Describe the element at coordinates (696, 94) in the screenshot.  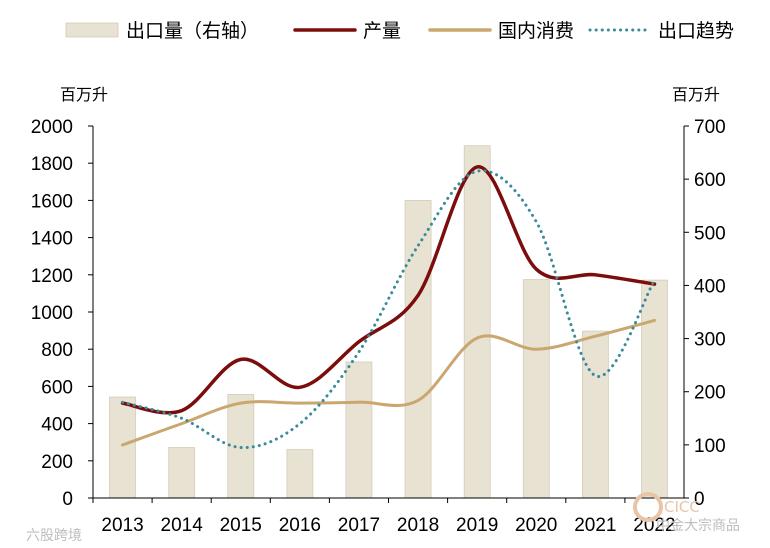
I see `right-axis-unit: 百万升` at that location.